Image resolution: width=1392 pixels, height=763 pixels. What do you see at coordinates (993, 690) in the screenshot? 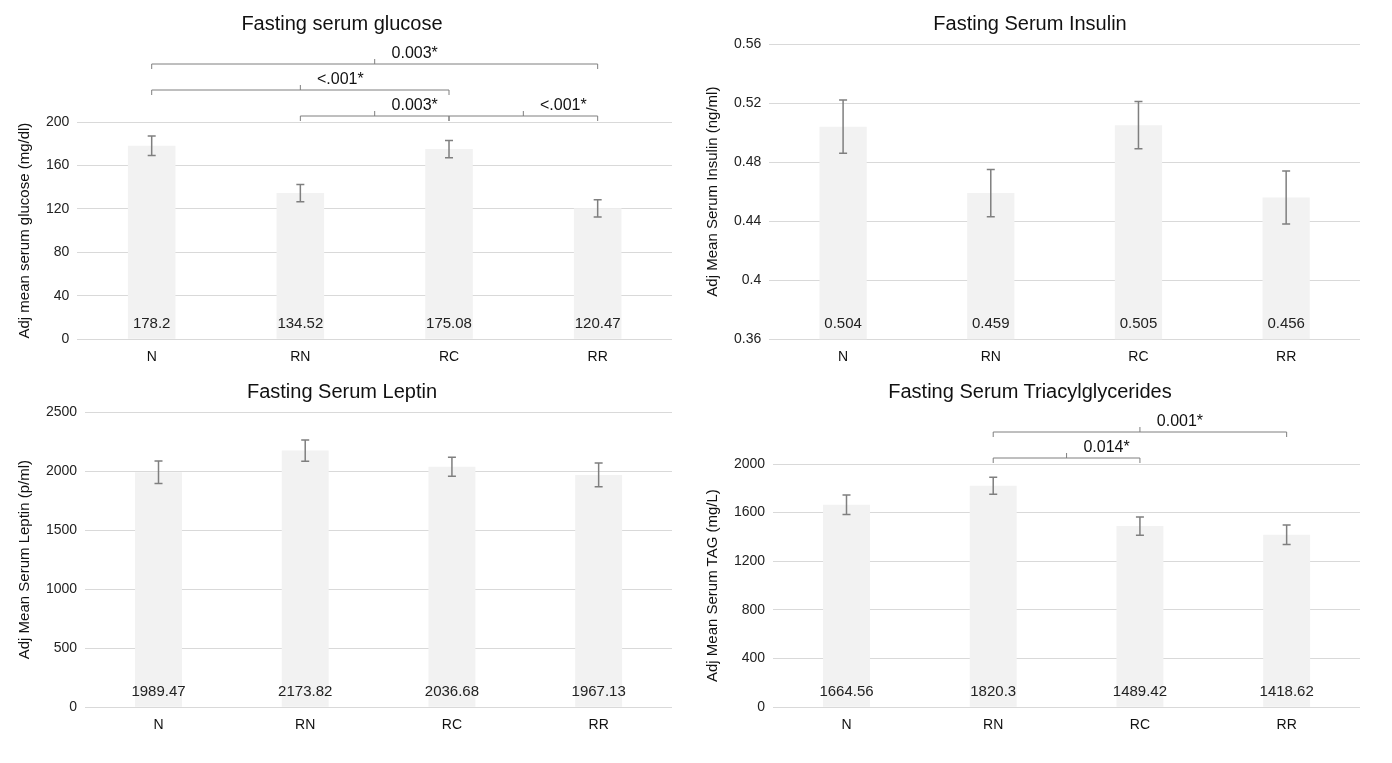
I see `data-label: 1820.3` at bounding box center [993, 690].